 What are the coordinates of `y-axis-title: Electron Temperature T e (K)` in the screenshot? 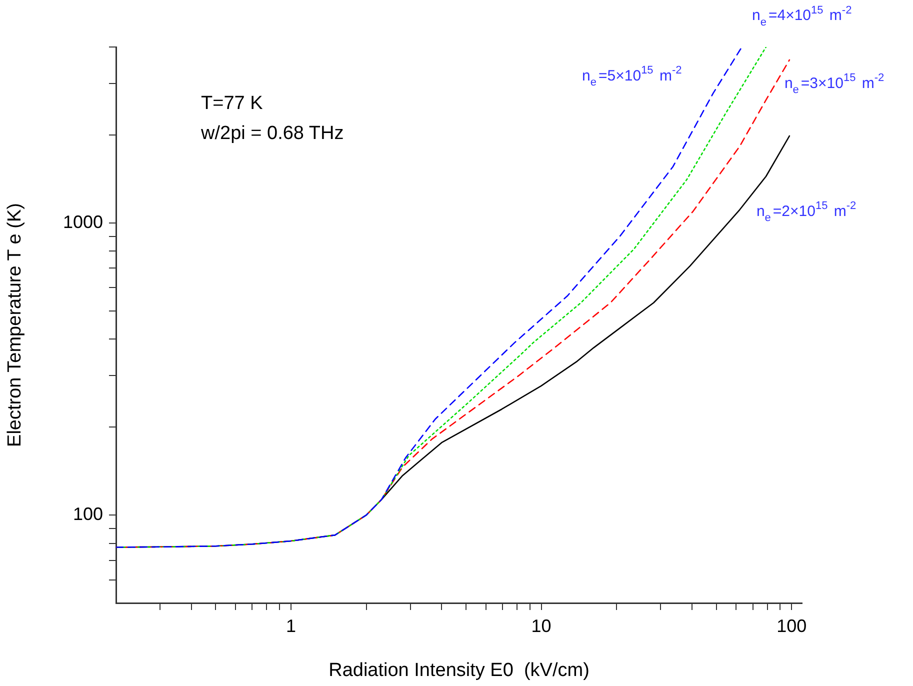 It's located at (15, 325).